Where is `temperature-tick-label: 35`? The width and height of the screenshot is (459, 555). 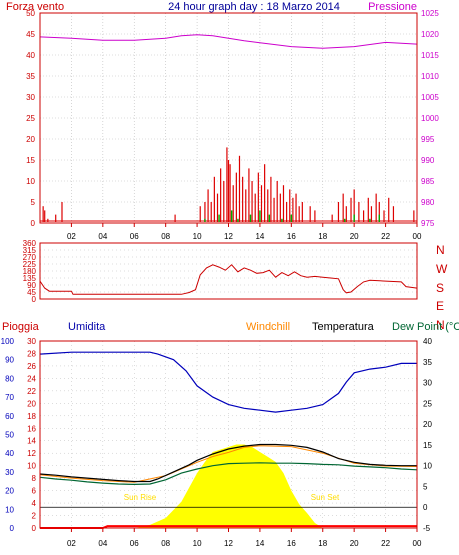 temperature-tick-label: 35 is located at coordinates (427, 362).